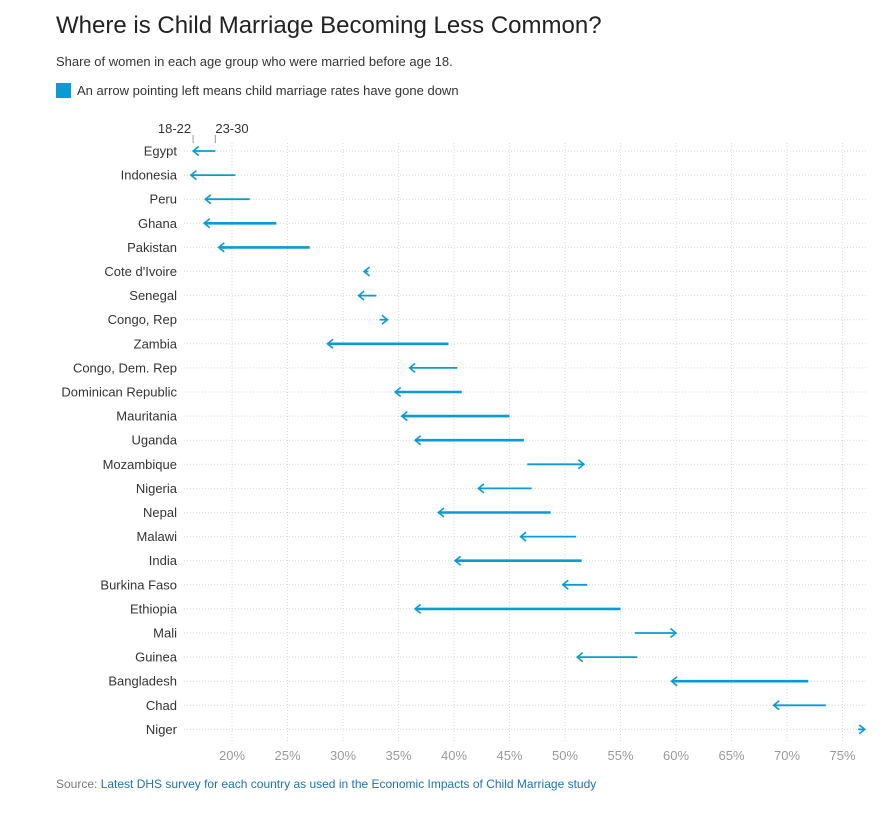 This screenshot has height=819, width=894. What do you see at coordinates (78, 784) in the screenshot?
I see `source-prefix: Source:` at bounding box center [78, 784].